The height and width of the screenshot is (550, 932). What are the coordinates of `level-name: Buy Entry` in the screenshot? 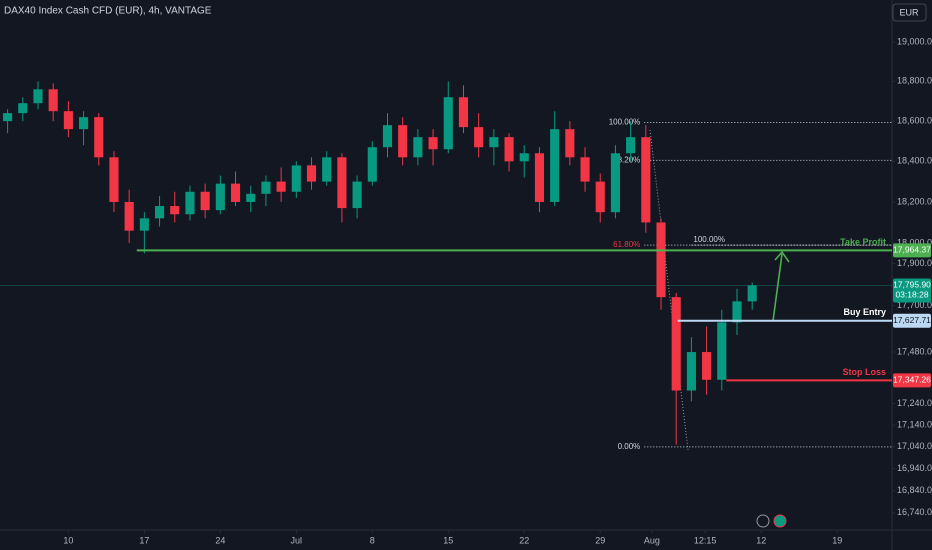 It's located at (864, 312).